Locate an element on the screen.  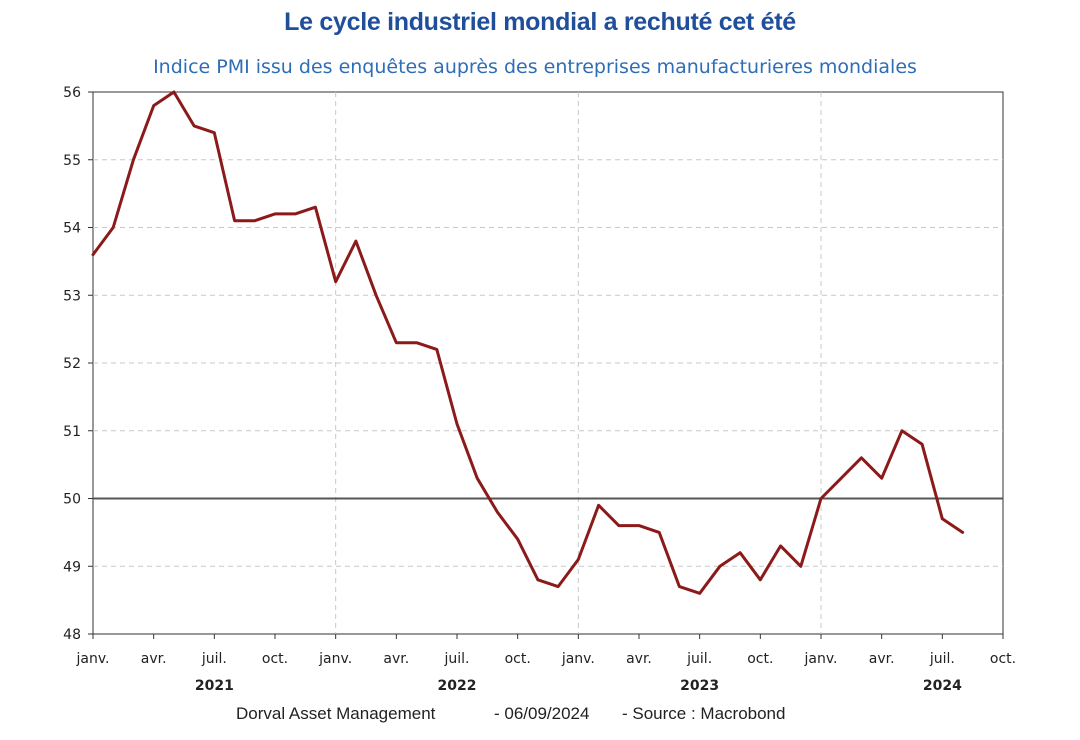
y-tick-label: 52 is located at coordinates (72, 364).